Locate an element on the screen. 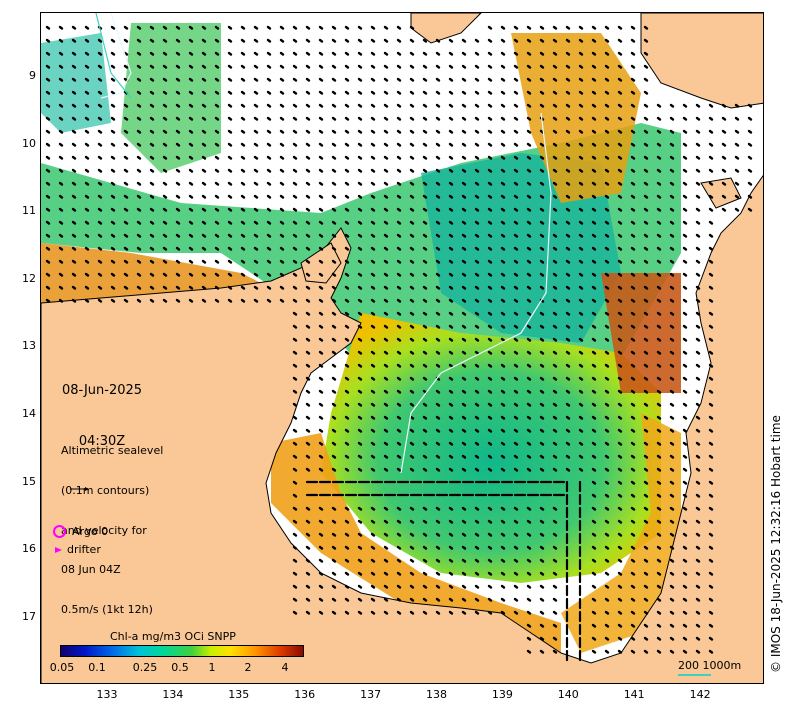  time-label: 04:30Z is located at coordinates (102, 441).